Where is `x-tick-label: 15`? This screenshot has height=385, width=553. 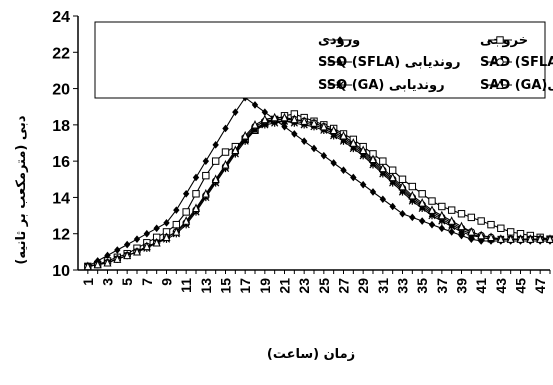 x-tick-label: 15 is located at coordinates (226, 286).